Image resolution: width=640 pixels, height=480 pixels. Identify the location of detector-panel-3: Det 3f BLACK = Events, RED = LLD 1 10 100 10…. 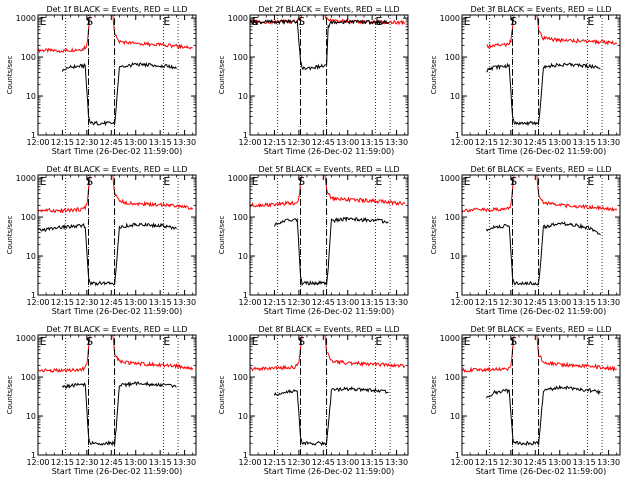
(525, 80).